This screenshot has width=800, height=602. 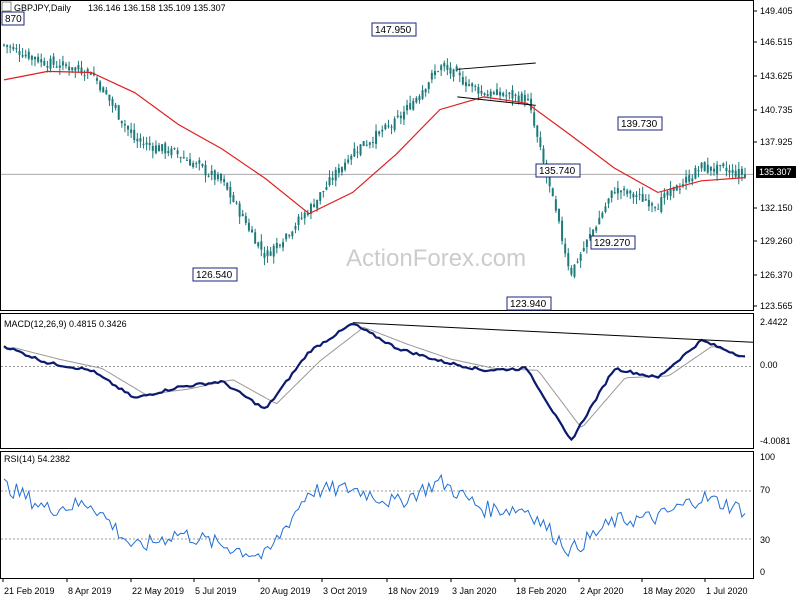 What do you see at coordinates (6, 6) in the screenshot?
I see `header-toggle-icon` at bounding box center [6, 6].